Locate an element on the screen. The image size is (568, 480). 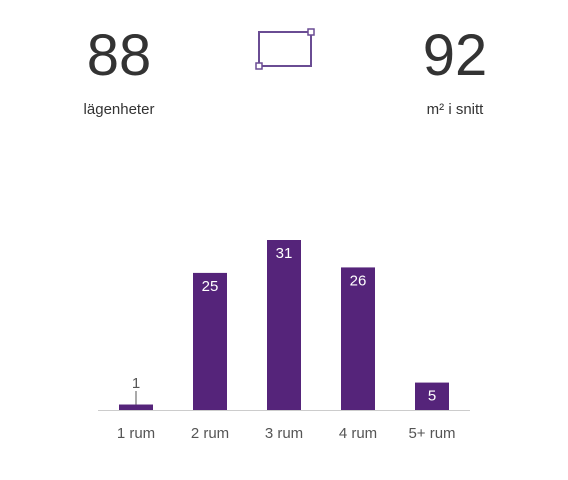
x-tick-label-4: 4 rum is located at coordinates (358, 433).